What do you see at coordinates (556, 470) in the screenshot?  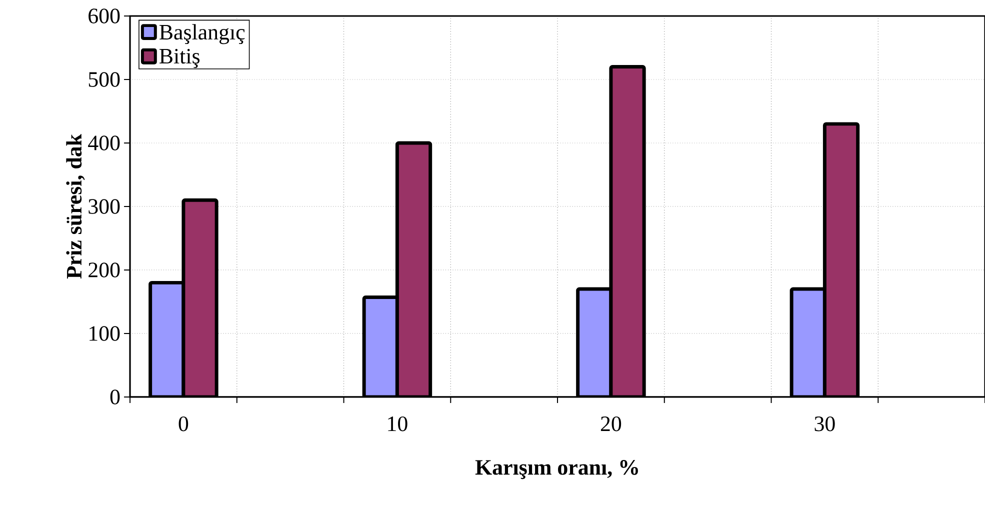 I see `x-axis-title: Karışım oranı, %` at bounding box center [556, 470].